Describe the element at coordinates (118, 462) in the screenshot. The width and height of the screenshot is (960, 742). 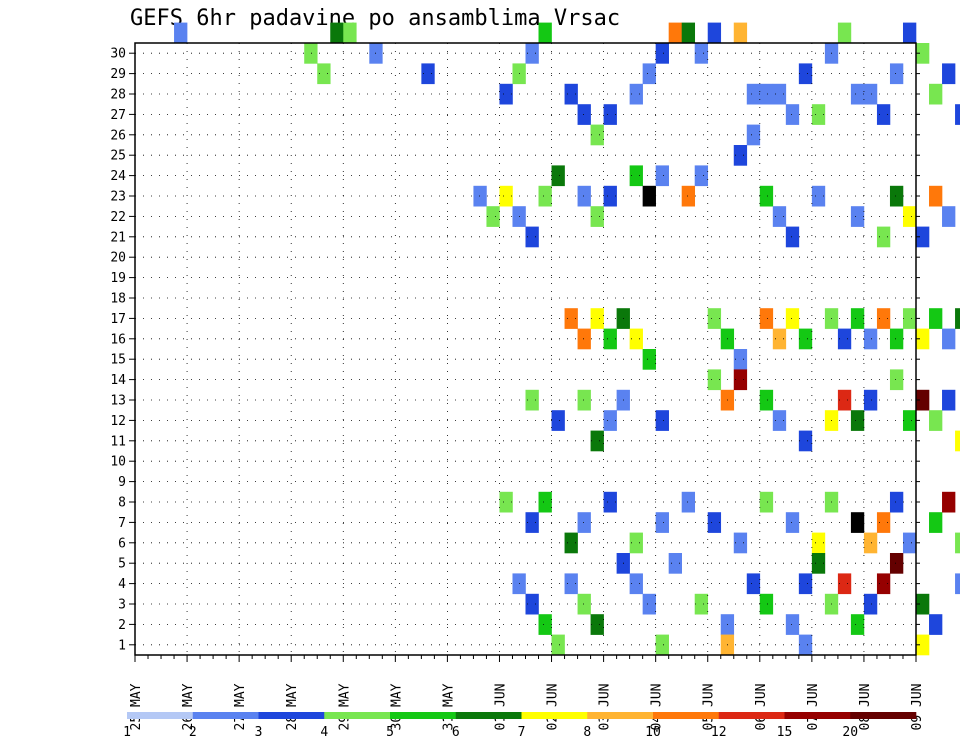
I see `y-tick-label: 10` at that location.